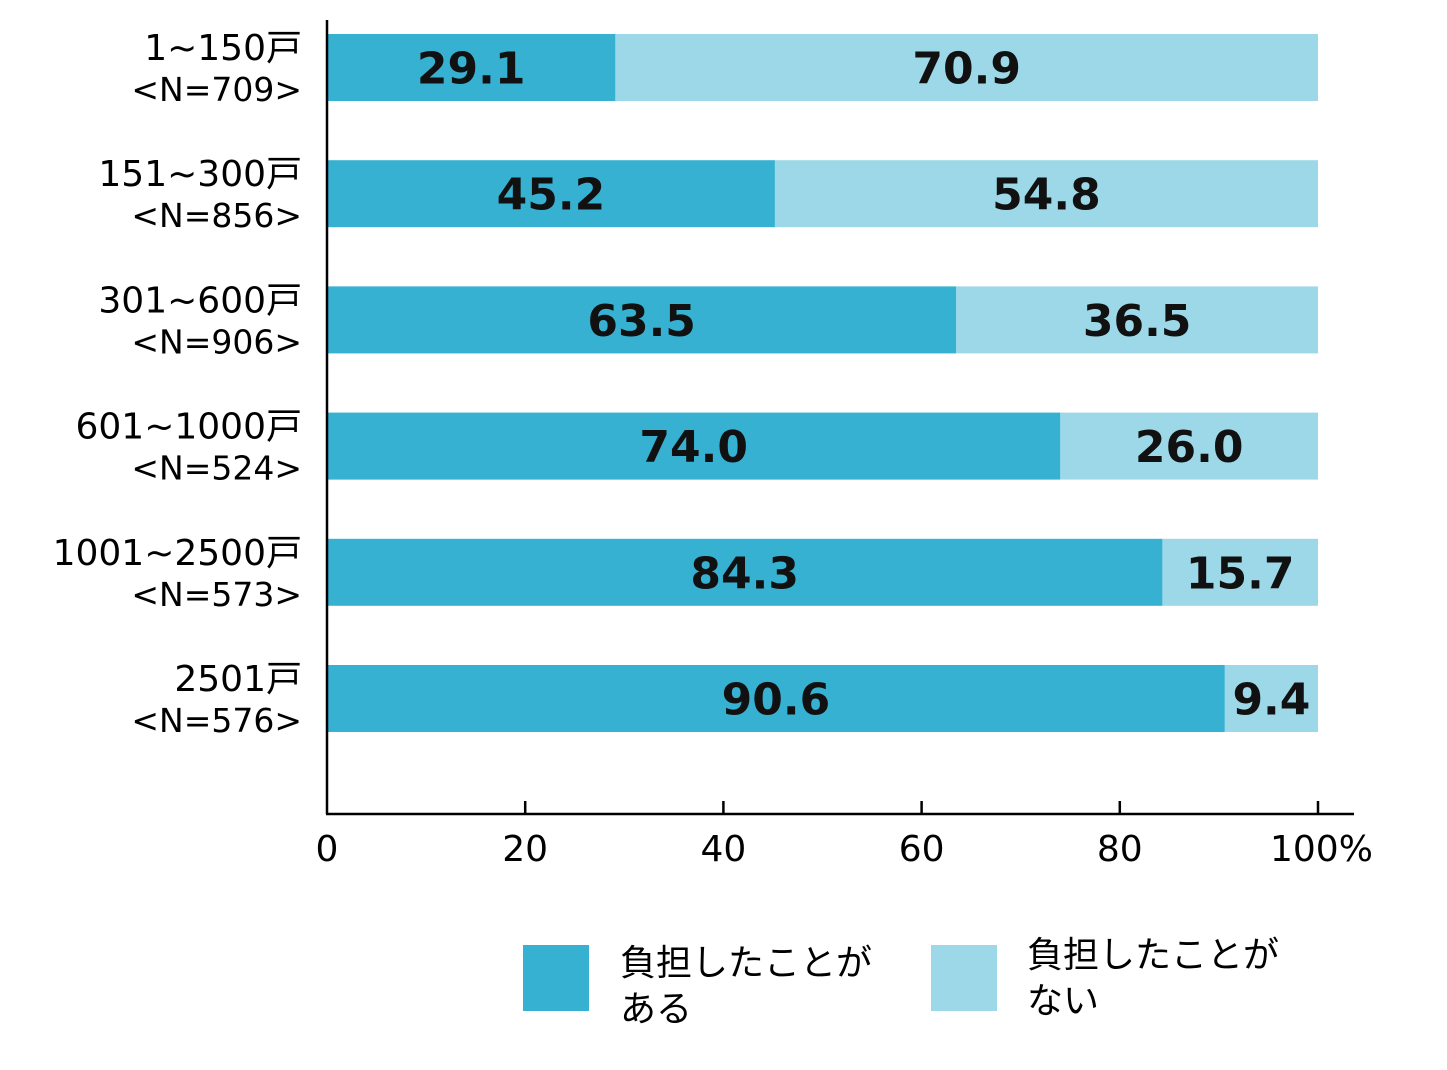 Image resolution: width=1447 pixels, height=1070 pixels. I want to click on category-label-5: 2501戸, so click(238, 679).